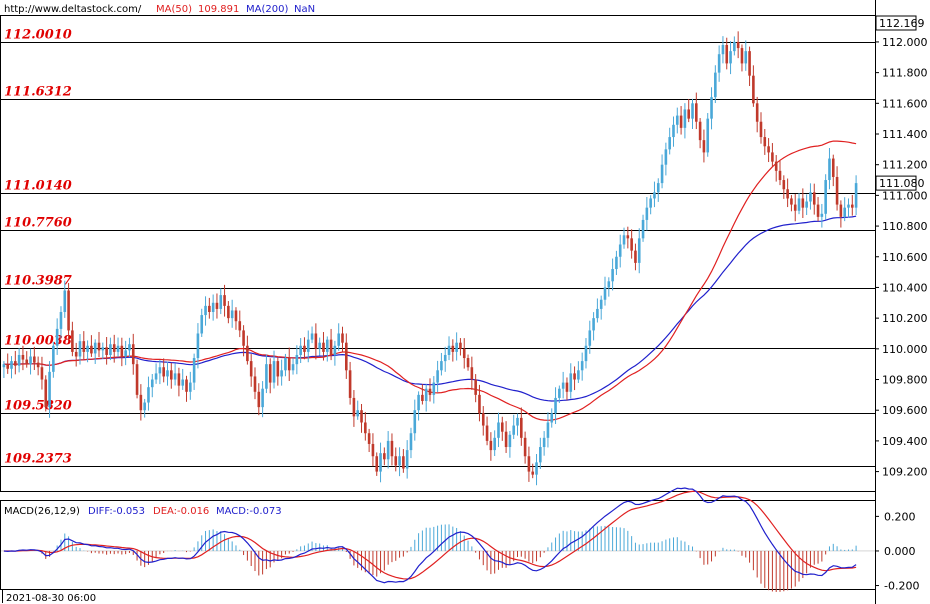 This screenshot has height=604, width=930. I want to click on level-label-1: 111.6312, so click(38, 92).